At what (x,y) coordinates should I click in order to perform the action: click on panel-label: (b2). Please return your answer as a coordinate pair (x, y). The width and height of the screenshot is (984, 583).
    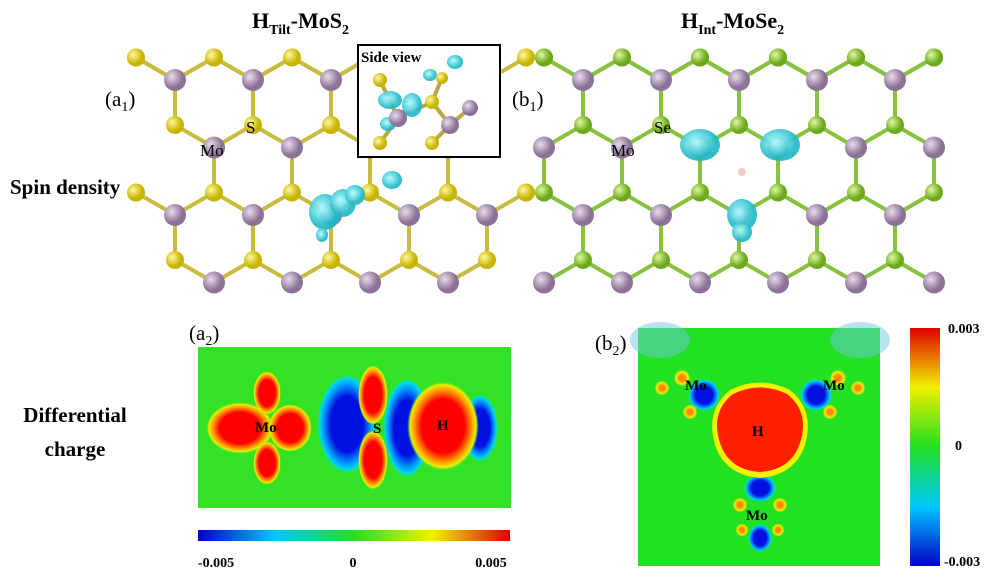
    Looking at the image, I should click on (611, 345).